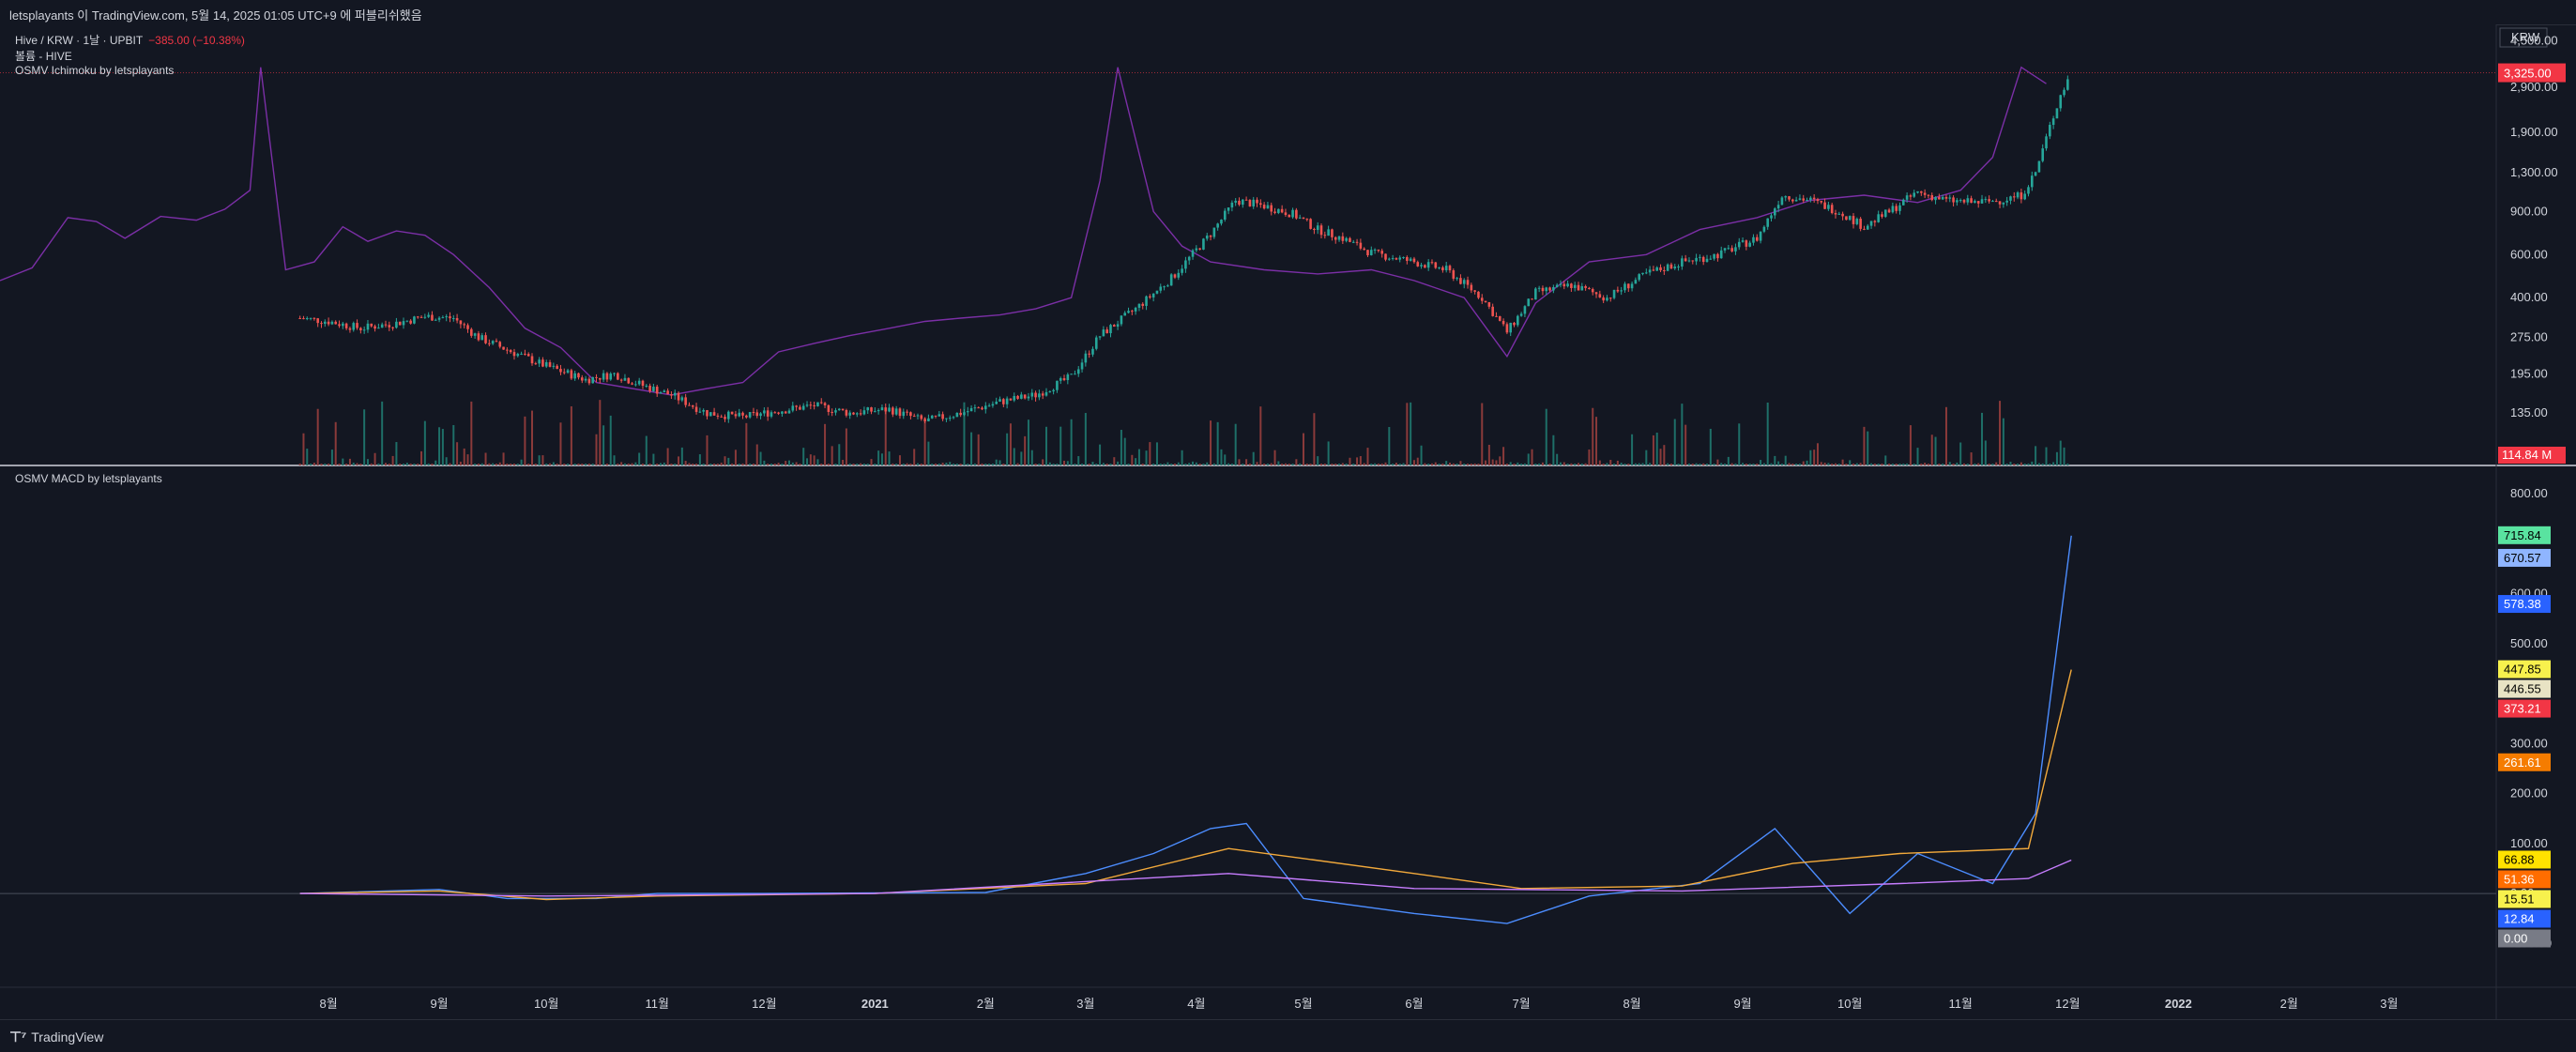 This screenshot has width=2576, height=1052. Describe the element at coordinates (130, 40) in the screenshot. I see `legend-symbol: Hive / KRW · 1날 · UPBIT −385.00 (−10.38%)` at that location.